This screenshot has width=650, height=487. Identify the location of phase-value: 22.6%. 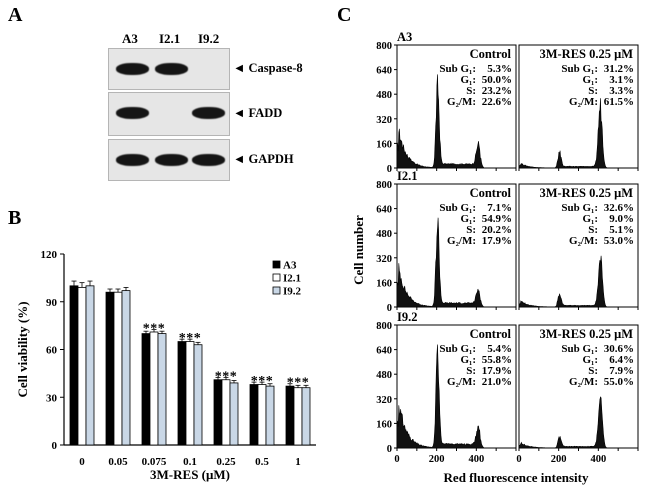
(497, 102).